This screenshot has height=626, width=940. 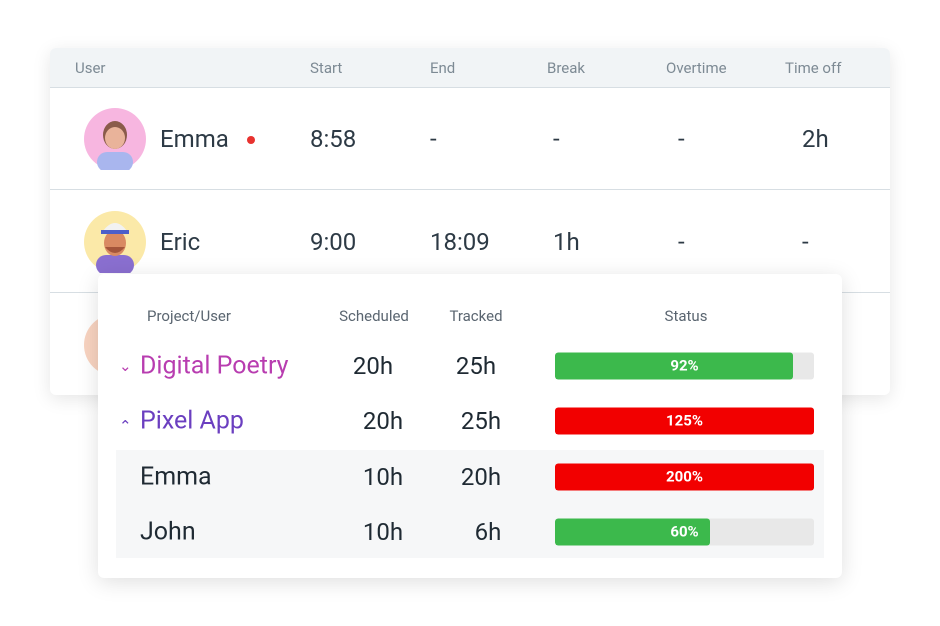 I want to click on column-header: Project/User, so click(x=189, y=316).